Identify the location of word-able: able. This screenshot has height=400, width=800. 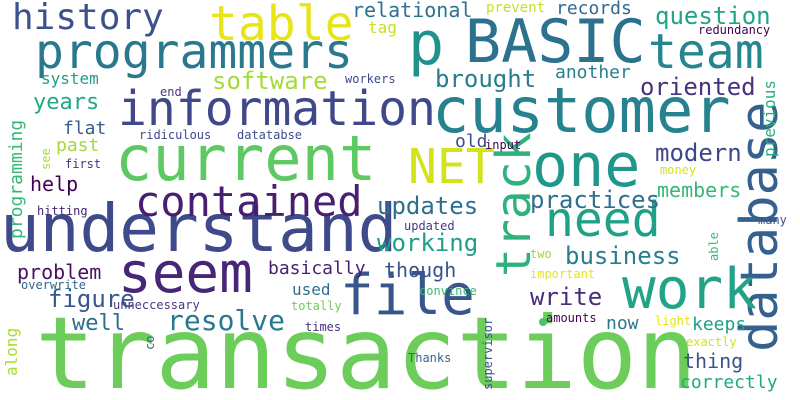
(714, 246).